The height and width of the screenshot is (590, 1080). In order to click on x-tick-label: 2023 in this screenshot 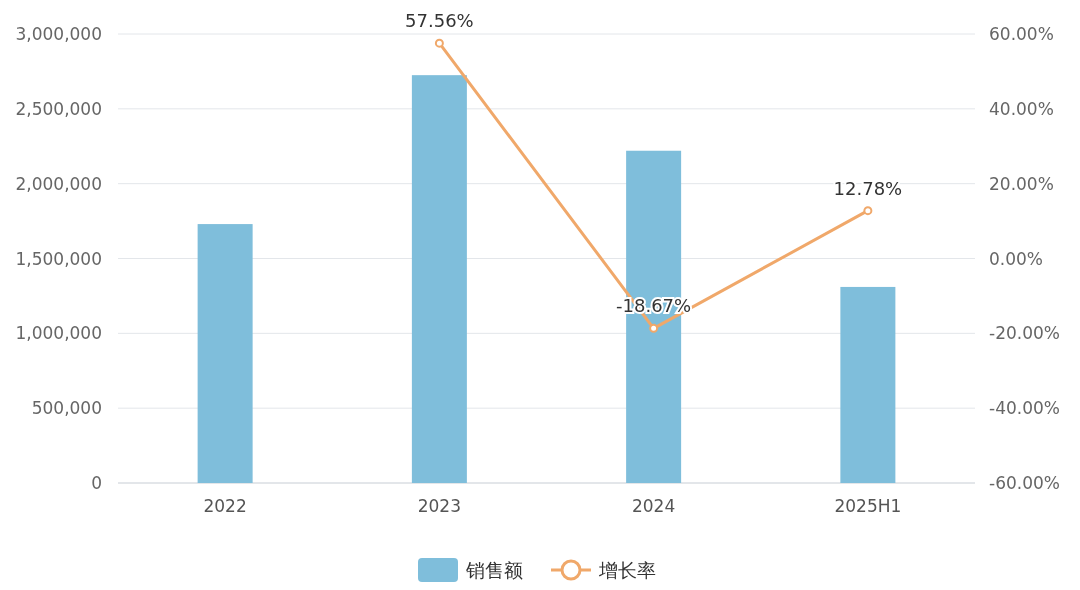, I will do `click(439, 506)`.